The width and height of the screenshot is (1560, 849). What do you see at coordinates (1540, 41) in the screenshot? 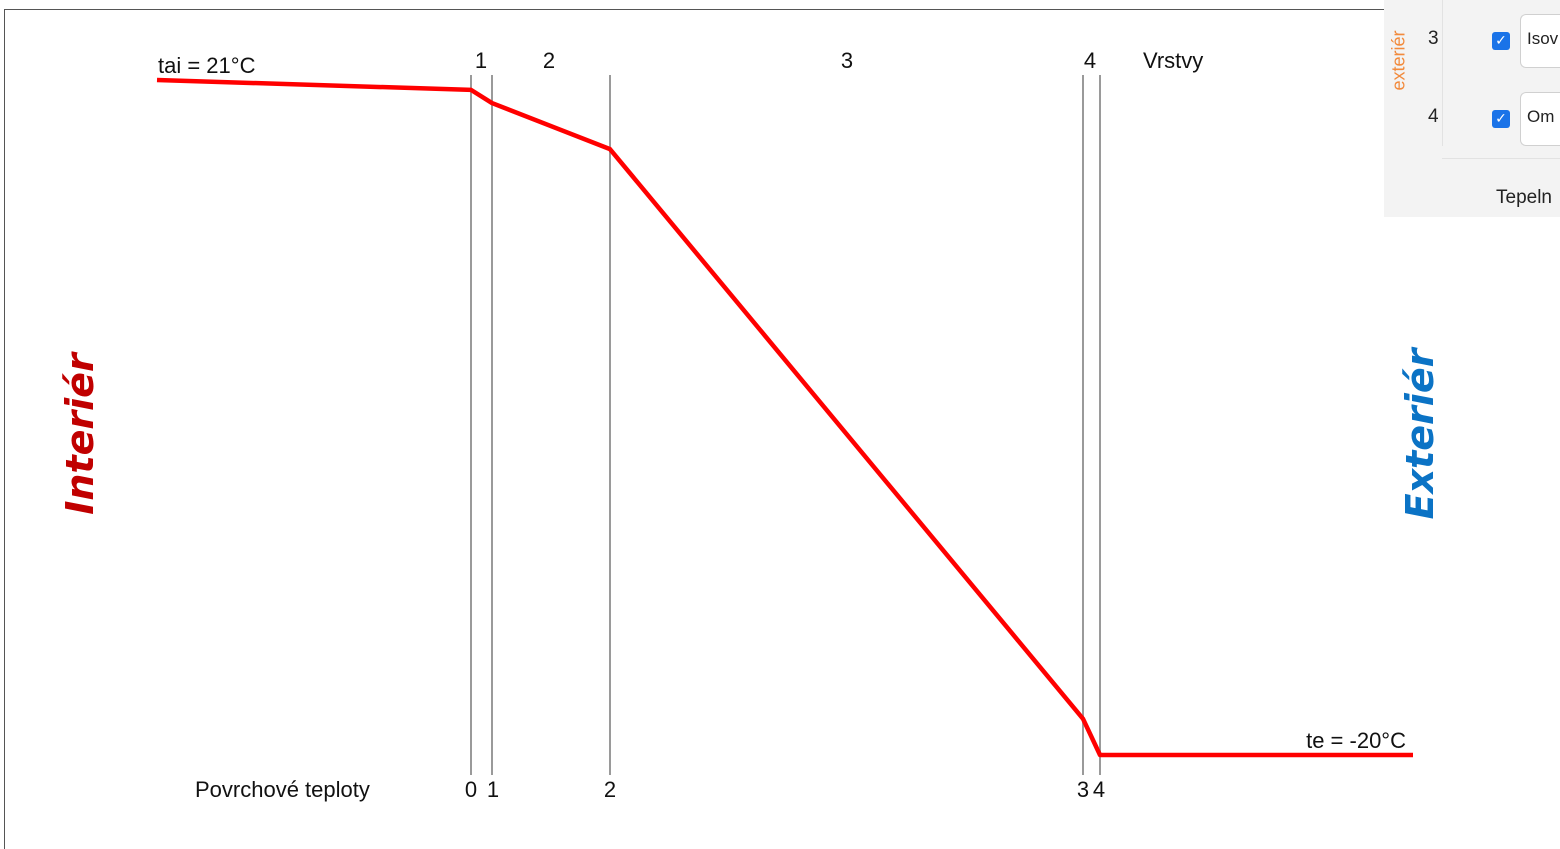
I see `layer-name-field: Isov` at bounding box center [1540, 41].